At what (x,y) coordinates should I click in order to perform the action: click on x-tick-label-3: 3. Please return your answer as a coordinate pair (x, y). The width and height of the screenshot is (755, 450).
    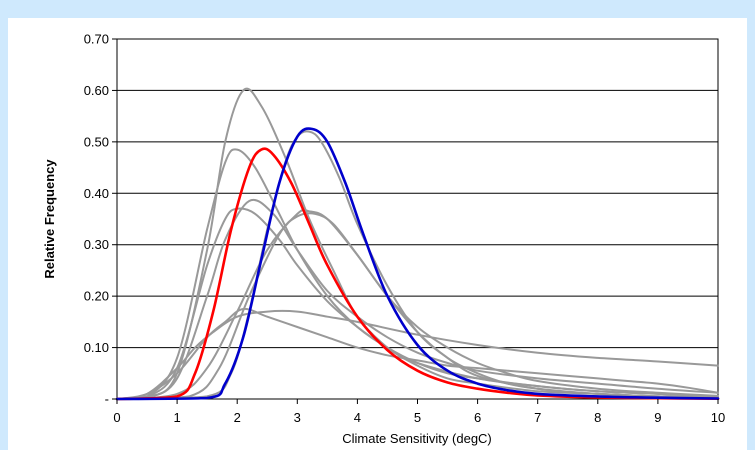
    Looking at the image, I should click on (297, 417).